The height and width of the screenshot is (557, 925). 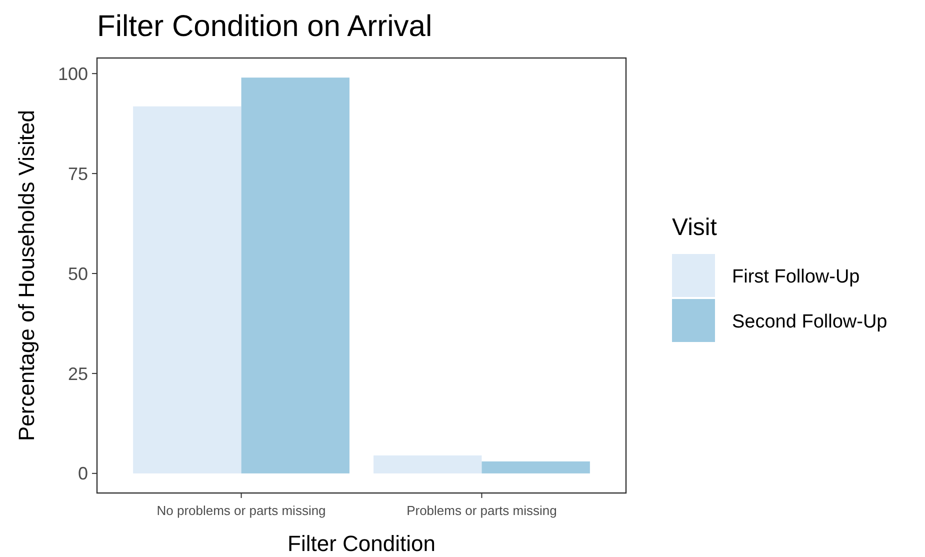 What do you see at coordinates (26, 276) in the screenshot?
I see `y-axis-title: Percentage of Households Visited` at bounding box center [26, 276].